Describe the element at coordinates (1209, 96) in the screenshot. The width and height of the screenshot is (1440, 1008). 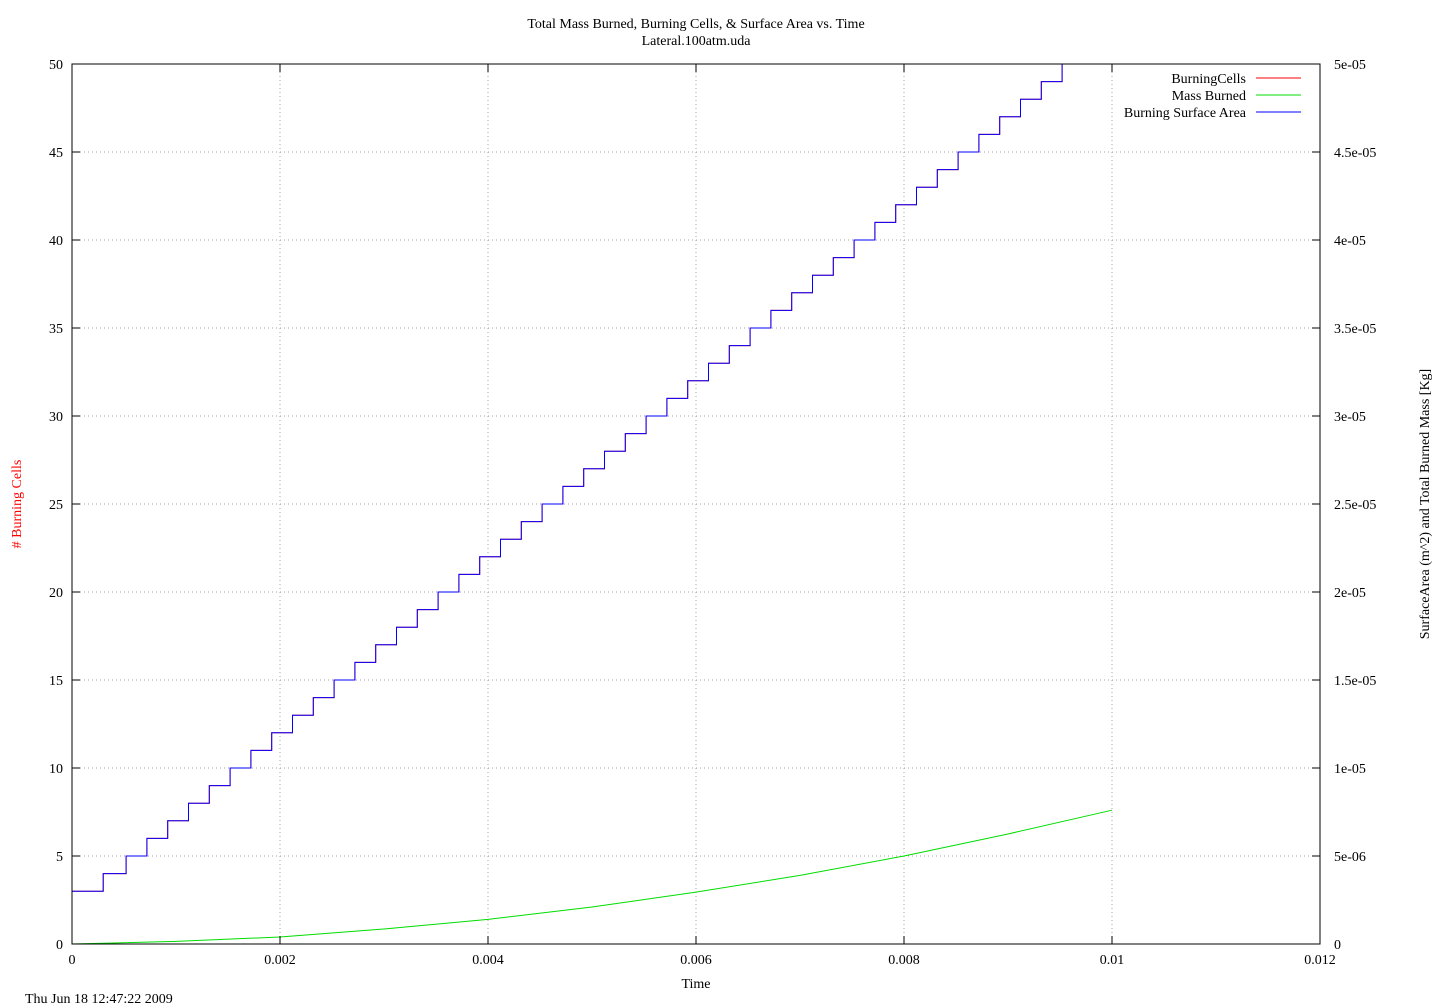
I see `legend-label-mass-burned: Mass Burned` at that location.